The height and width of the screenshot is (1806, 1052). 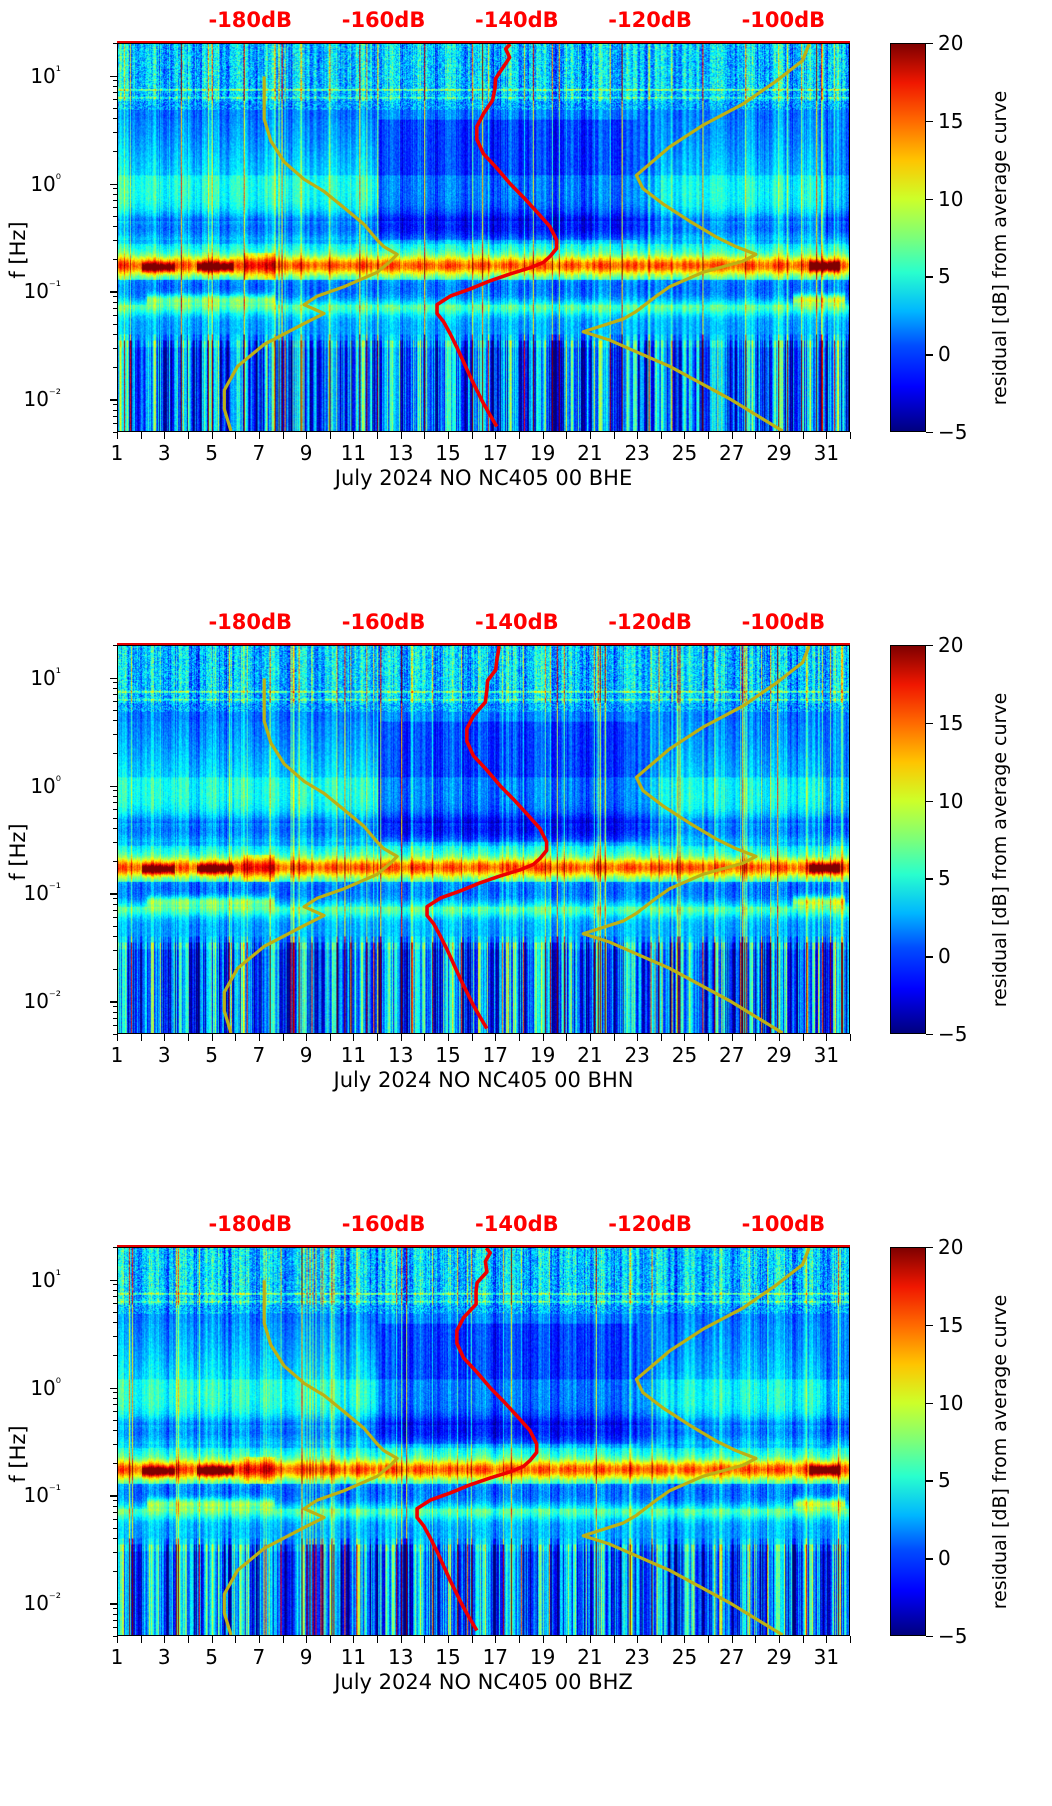 I want to click on colorbar-tick-label-5: −5, so click(x=953, y=1034).